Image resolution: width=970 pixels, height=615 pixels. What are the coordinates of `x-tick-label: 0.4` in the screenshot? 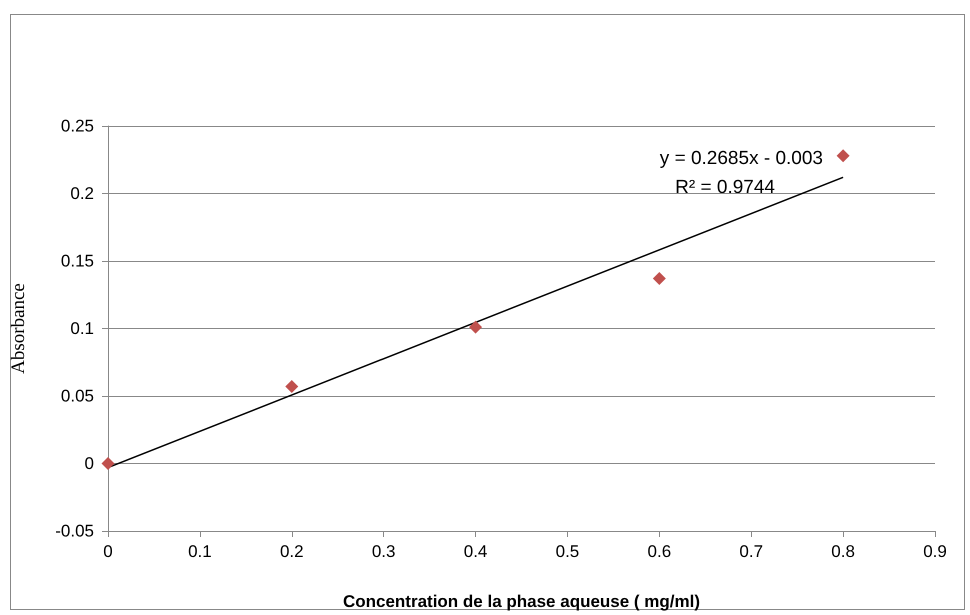 It's located at (476, 551).